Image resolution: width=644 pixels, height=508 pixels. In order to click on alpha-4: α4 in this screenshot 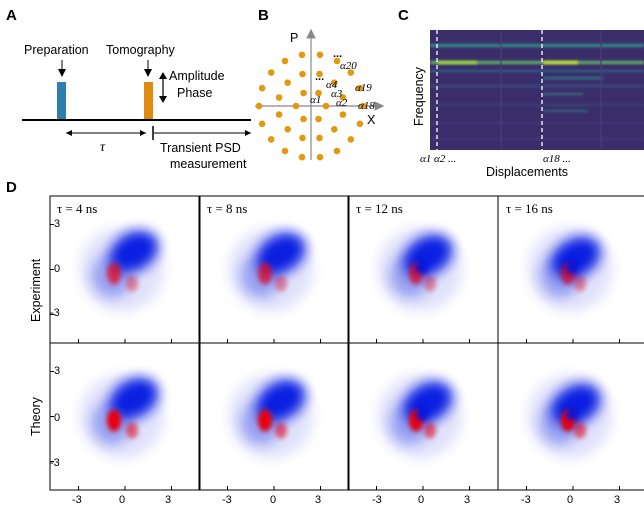, I will do `click(332, 85)`.